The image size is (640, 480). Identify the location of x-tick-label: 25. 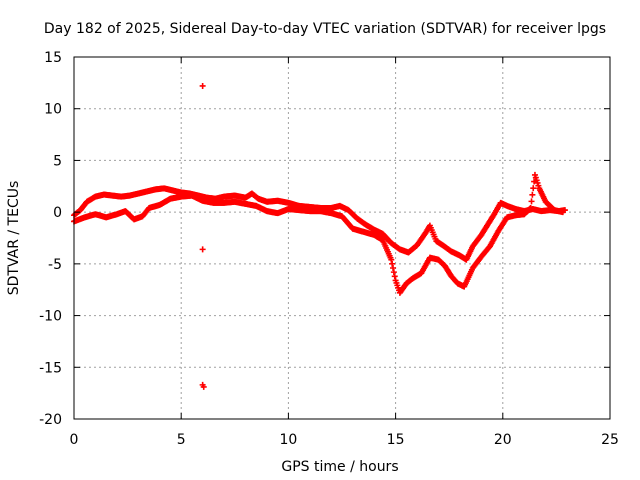
(610, 440).